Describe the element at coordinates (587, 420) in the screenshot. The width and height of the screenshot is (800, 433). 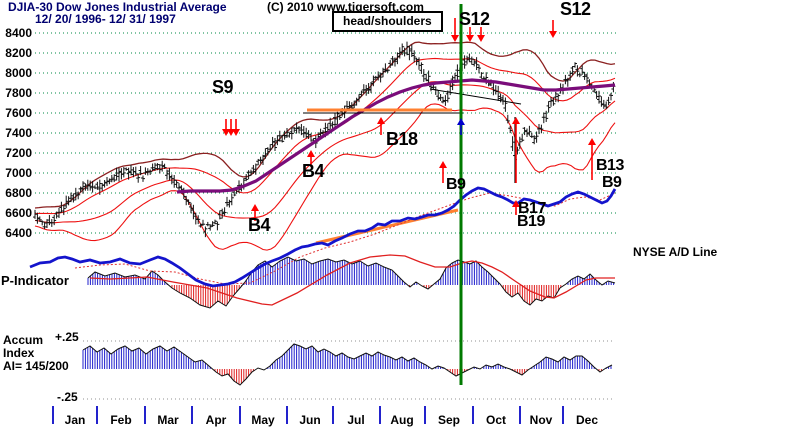
I see `month-label-dec: Dec` at that location.